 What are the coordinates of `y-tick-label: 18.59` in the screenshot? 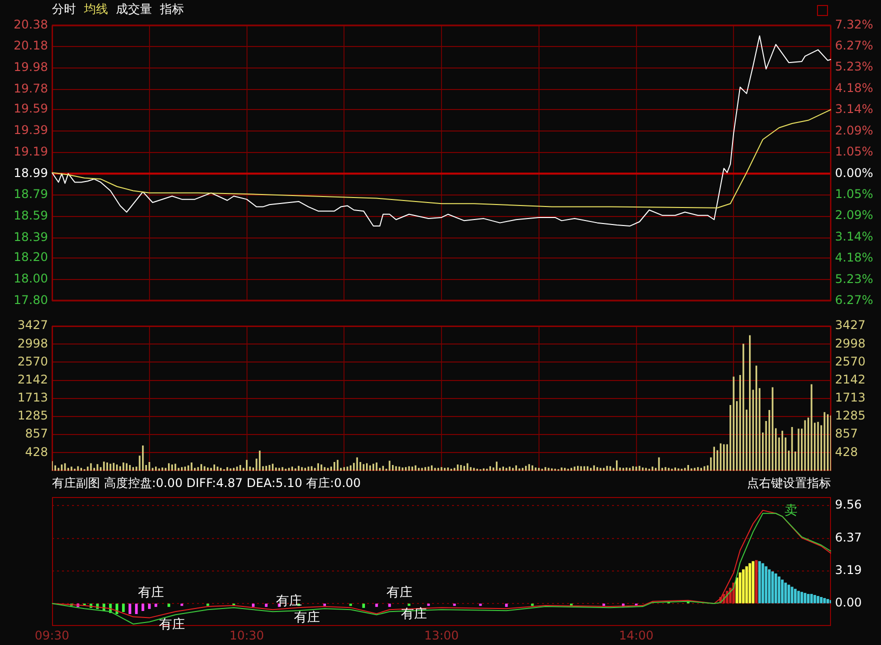 It's located at (31, 215).